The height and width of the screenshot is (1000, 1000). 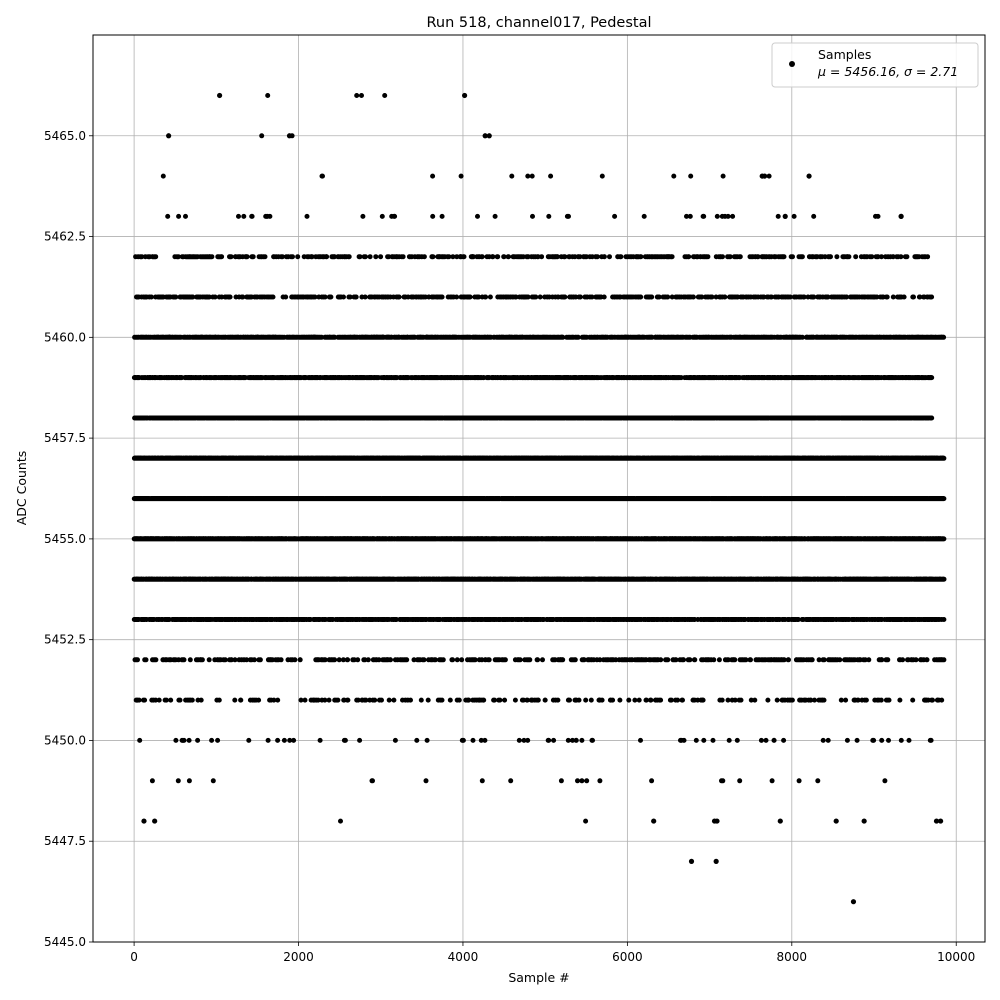 What do you see at coordinates (463, 957) in the screenshot?
I see `x-tick-label: 4000` at bounding box center [463, 957].